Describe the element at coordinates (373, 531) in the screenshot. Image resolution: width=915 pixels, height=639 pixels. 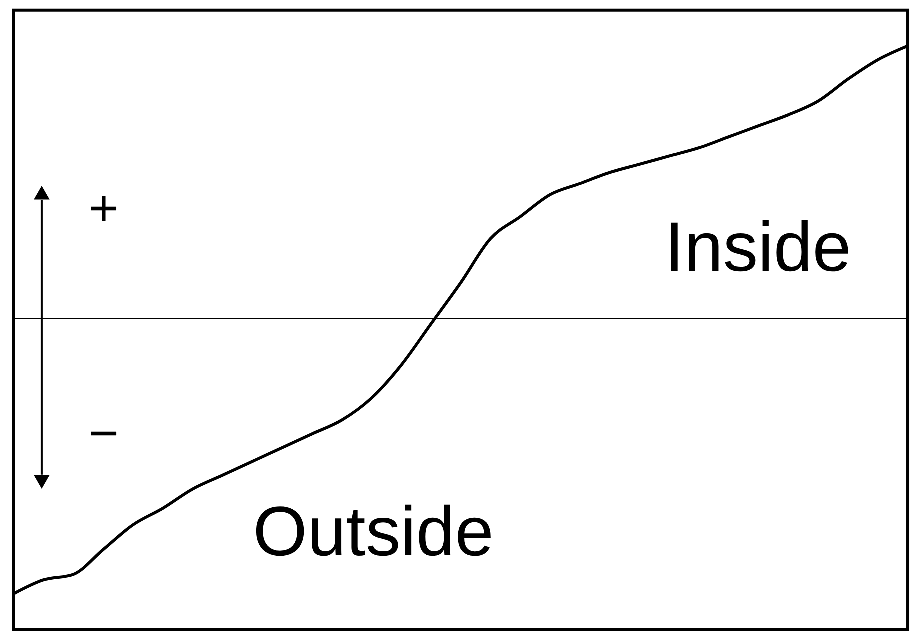
I see `annotation: Outside` at that location.